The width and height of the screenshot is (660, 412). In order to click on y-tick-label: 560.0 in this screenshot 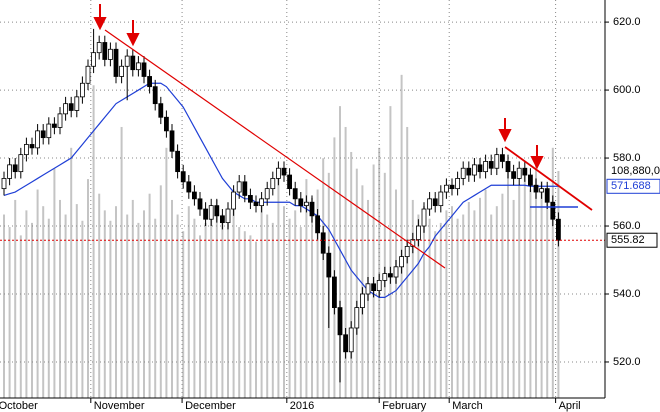, I will do `click(627, 226)`.